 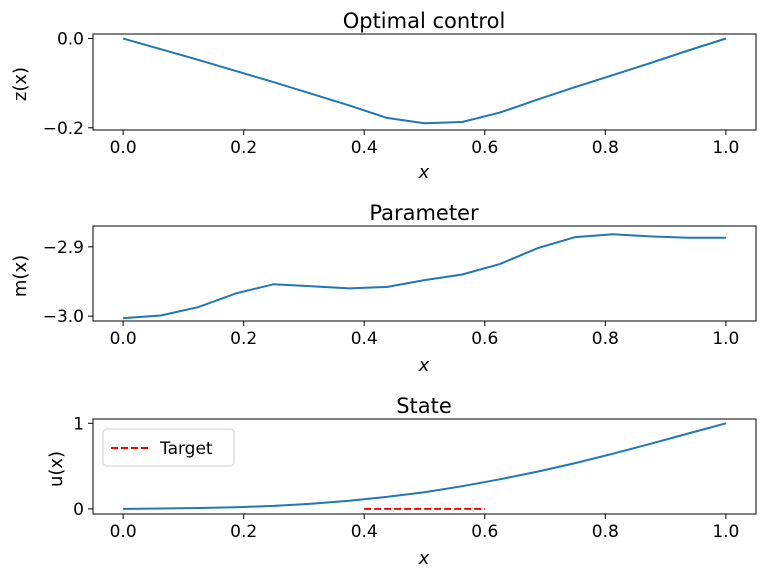 What do you see at coordinates (78, 510) in the screenshot?
I see `y-tick-label: 0` at bounding box center [78, 510].